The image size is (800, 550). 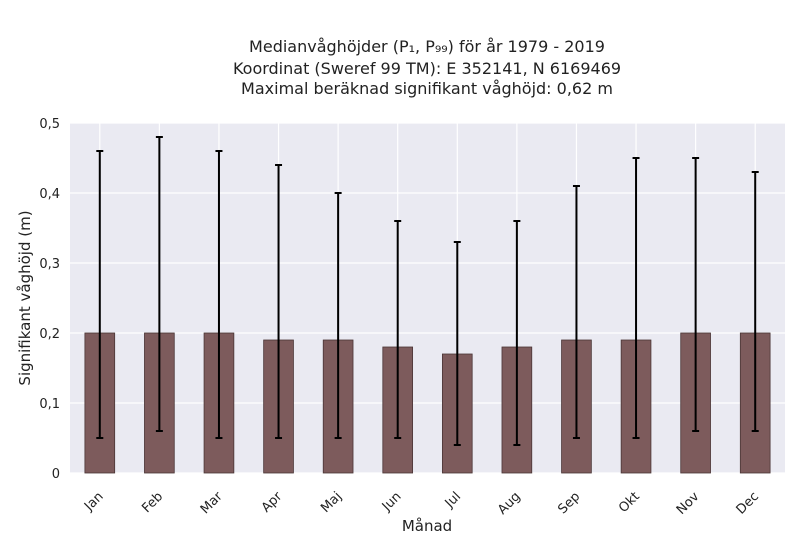 What do you see at coordinates (49, 334) in the screenshot?
I see `y-tick-label: 0,2` at bounding box center [49, 334].